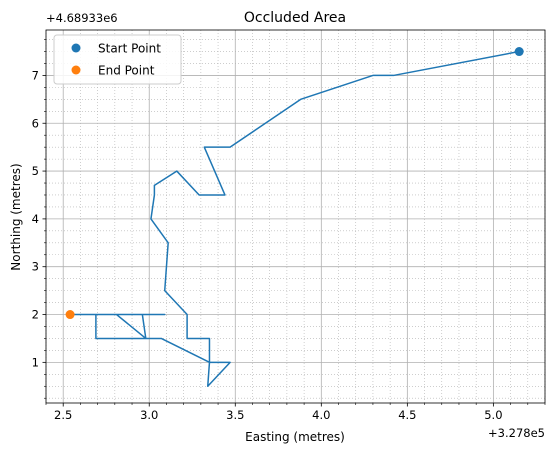  Describe the element at coordinates (493, 415) in the screenshot. I see `x-tick-label: 5.0` at that location.